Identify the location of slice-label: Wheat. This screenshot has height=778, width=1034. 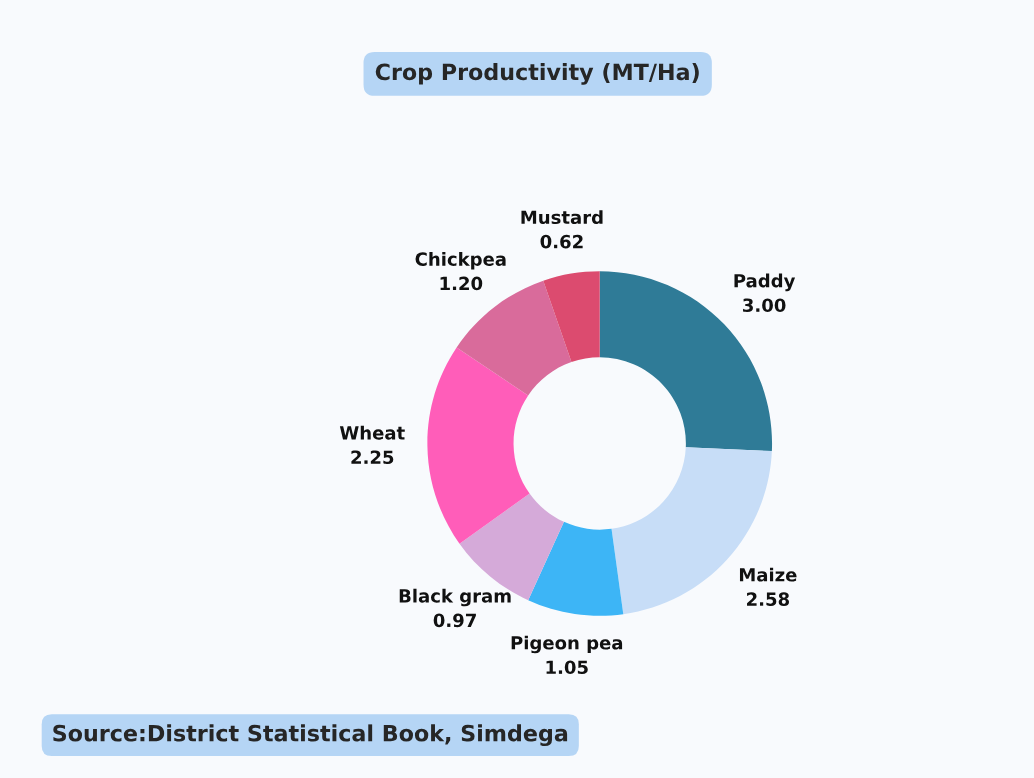
(372, 432).